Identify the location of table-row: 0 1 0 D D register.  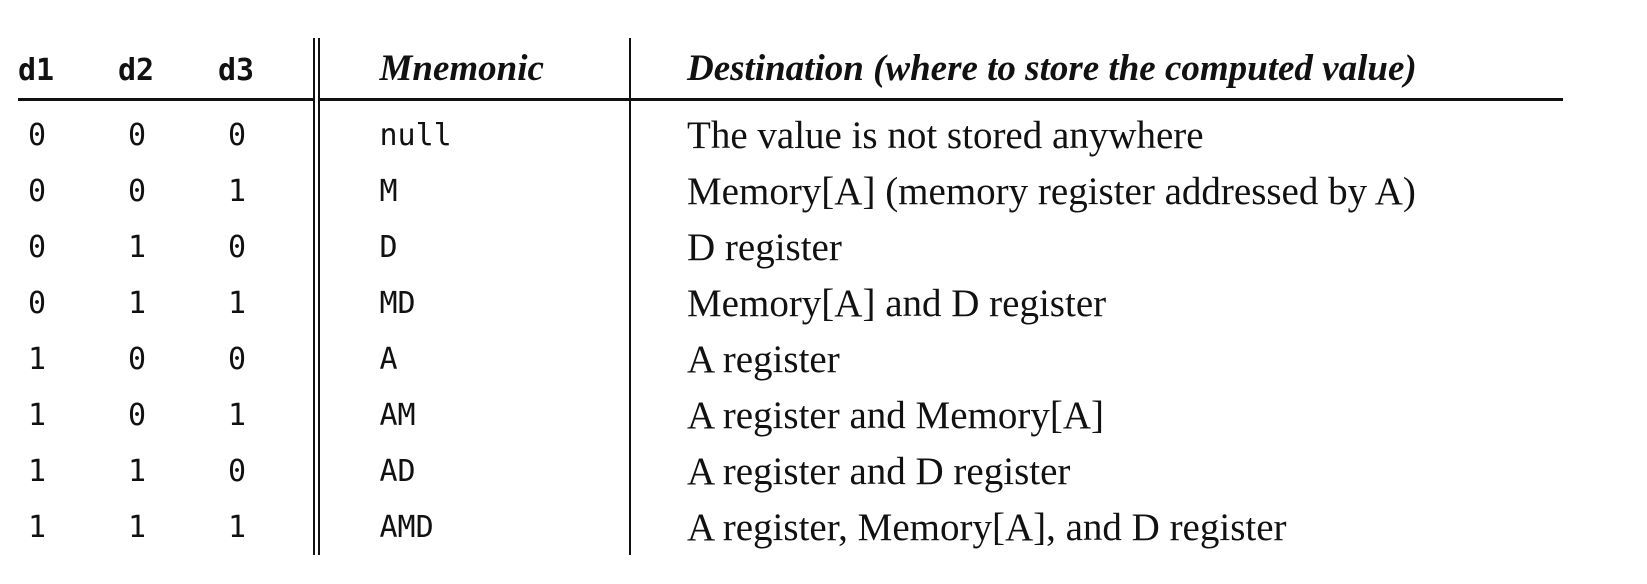
(790, 247).